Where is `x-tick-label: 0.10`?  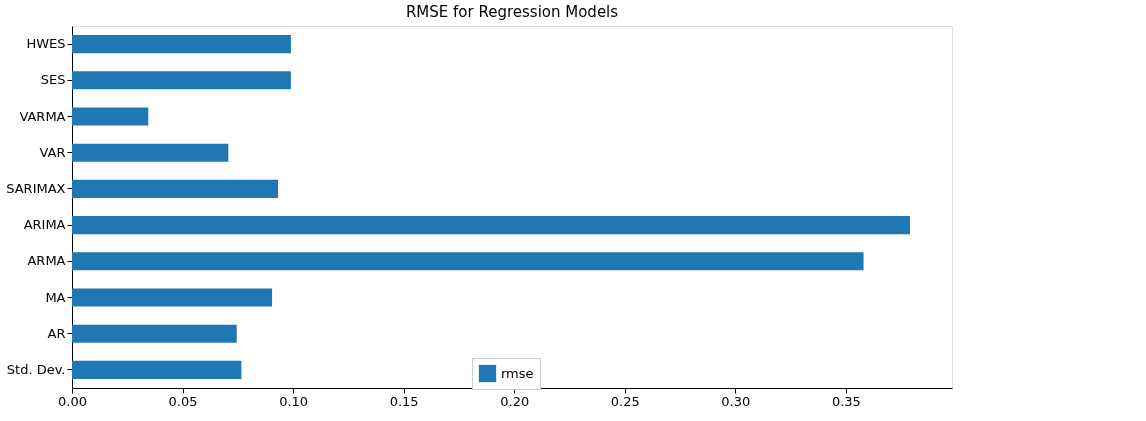 x-tick-label: 0.10 is located at coordinates (294, 401).